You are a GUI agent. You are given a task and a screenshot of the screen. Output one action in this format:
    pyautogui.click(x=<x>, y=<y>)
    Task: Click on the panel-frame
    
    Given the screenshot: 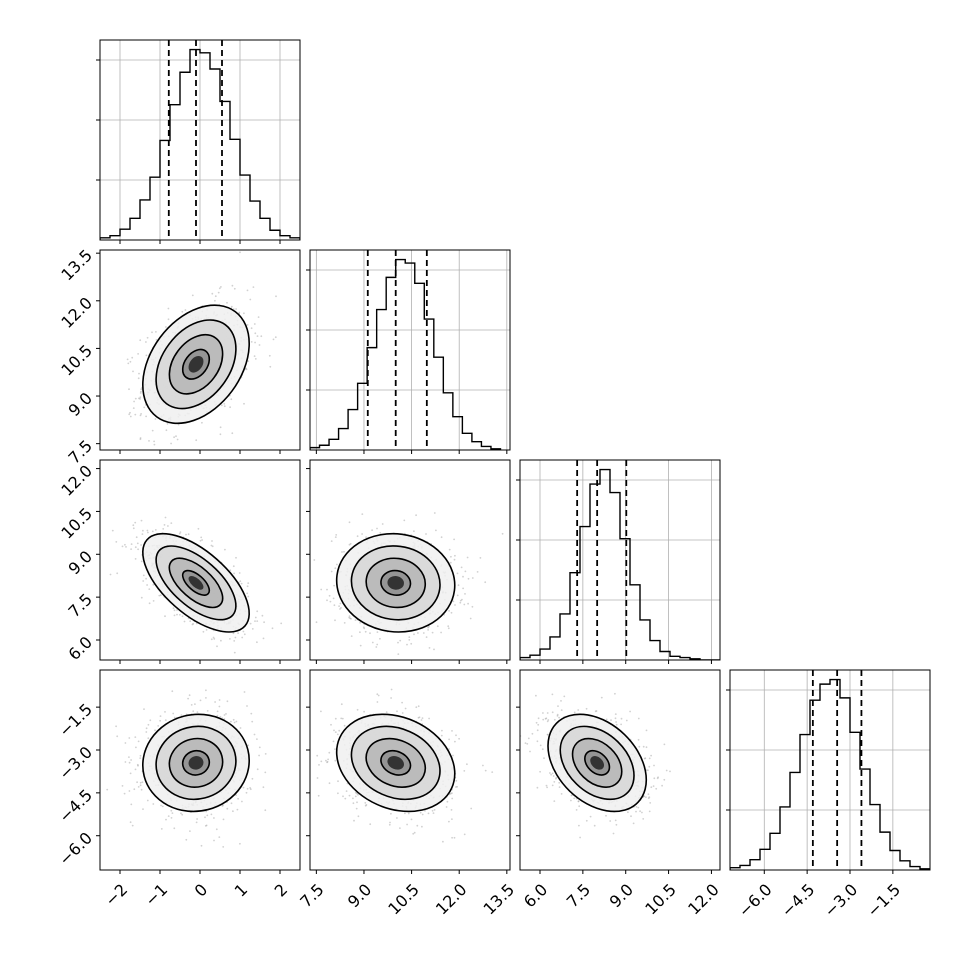 What is the action you would take?
    pyautogui.click(x=410, y=350)
    